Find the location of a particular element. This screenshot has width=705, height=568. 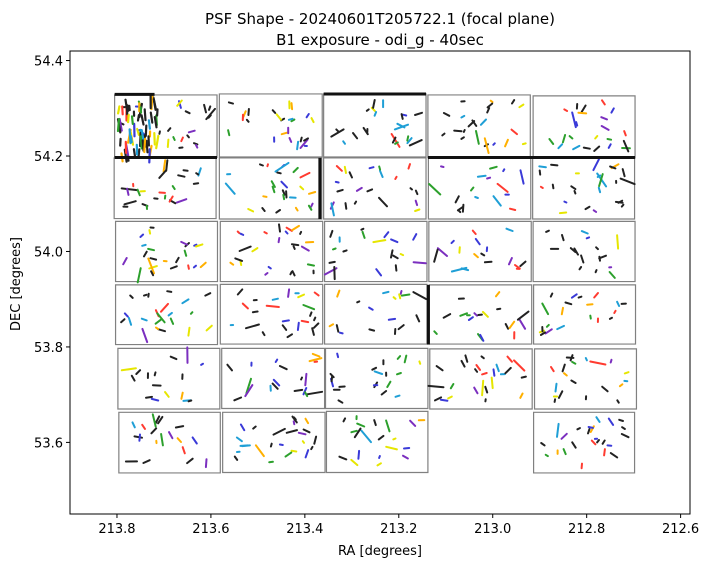

x-tick-label: 212.6 is located at coordinates (680, 529).